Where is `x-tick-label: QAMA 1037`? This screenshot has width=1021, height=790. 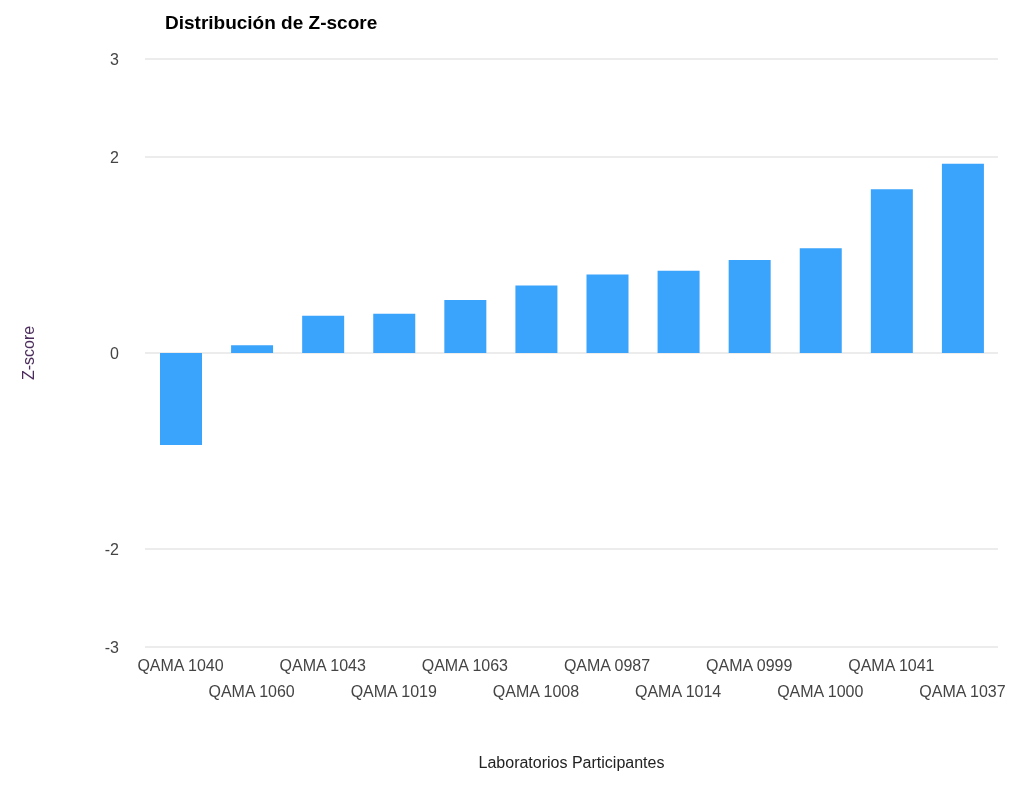
x-tick-label: QAMA 1037 is located at coordinates (962, 691).